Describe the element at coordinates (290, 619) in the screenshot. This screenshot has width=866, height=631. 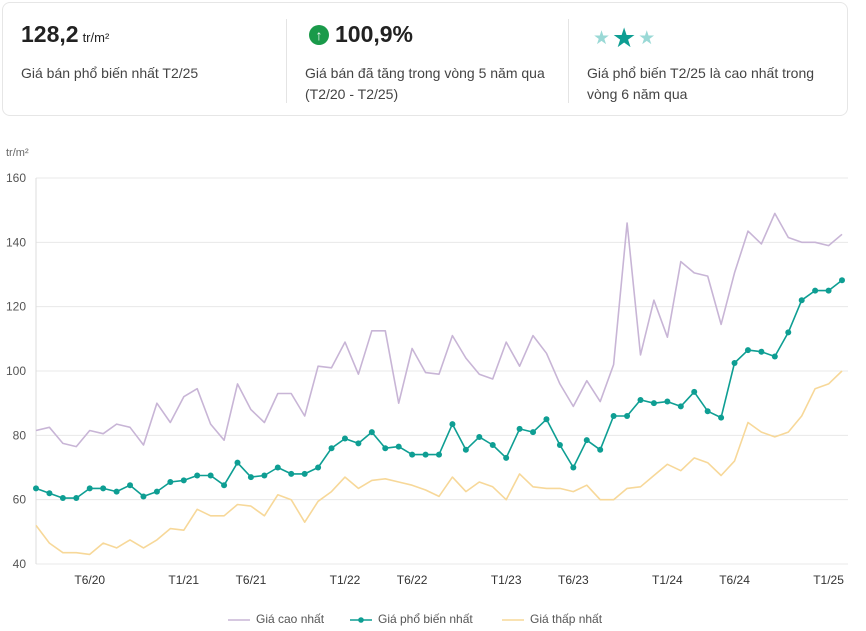
I see `legend-label-high: Giá cao nhất` at that location.